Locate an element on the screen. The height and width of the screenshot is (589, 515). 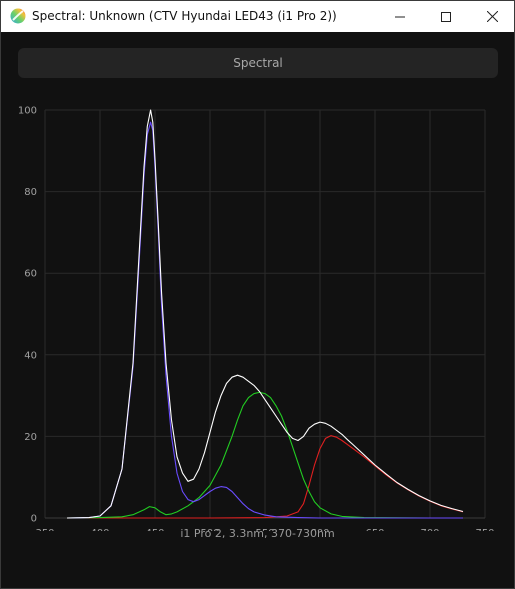
maximize-button is located at coordinates (446, 16).